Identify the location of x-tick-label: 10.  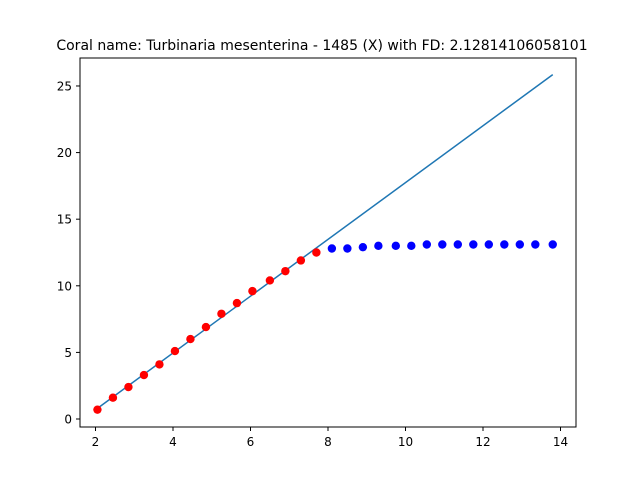
(405, 442).